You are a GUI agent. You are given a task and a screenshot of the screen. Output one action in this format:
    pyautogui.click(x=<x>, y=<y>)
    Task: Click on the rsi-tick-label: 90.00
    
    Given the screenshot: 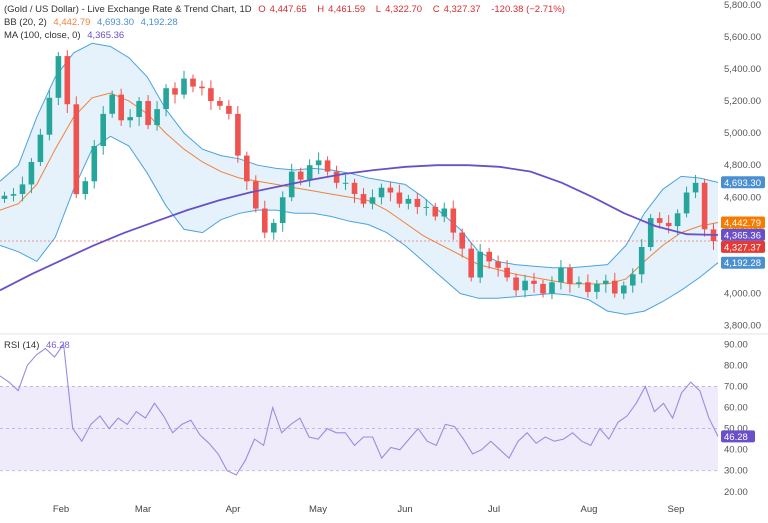 What is the action you would take?
    pyautogui.click(x=736, y=344)
    